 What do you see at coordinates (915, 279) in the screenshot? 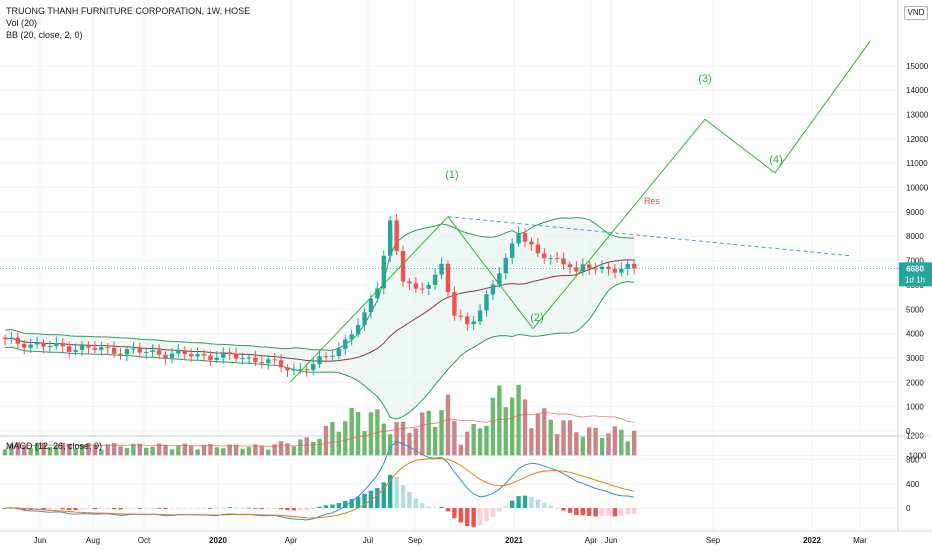
I see `last-price-countdown: 1d 1h` at bounding box center [915, 279].